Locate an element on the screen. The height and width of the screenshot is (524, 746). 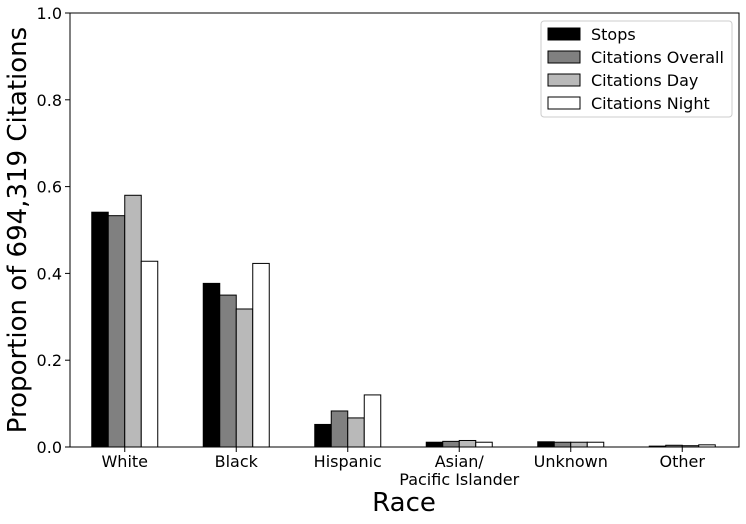
x-tick-label: Other is located at coordinates (683, 461).